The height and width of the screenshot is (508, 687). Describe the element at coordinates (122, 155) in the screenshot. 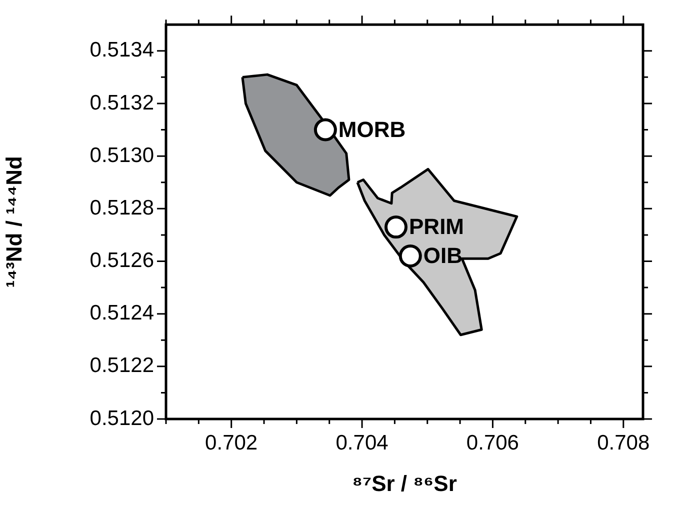

I see `y-tick-label: 0.5130` at that location.